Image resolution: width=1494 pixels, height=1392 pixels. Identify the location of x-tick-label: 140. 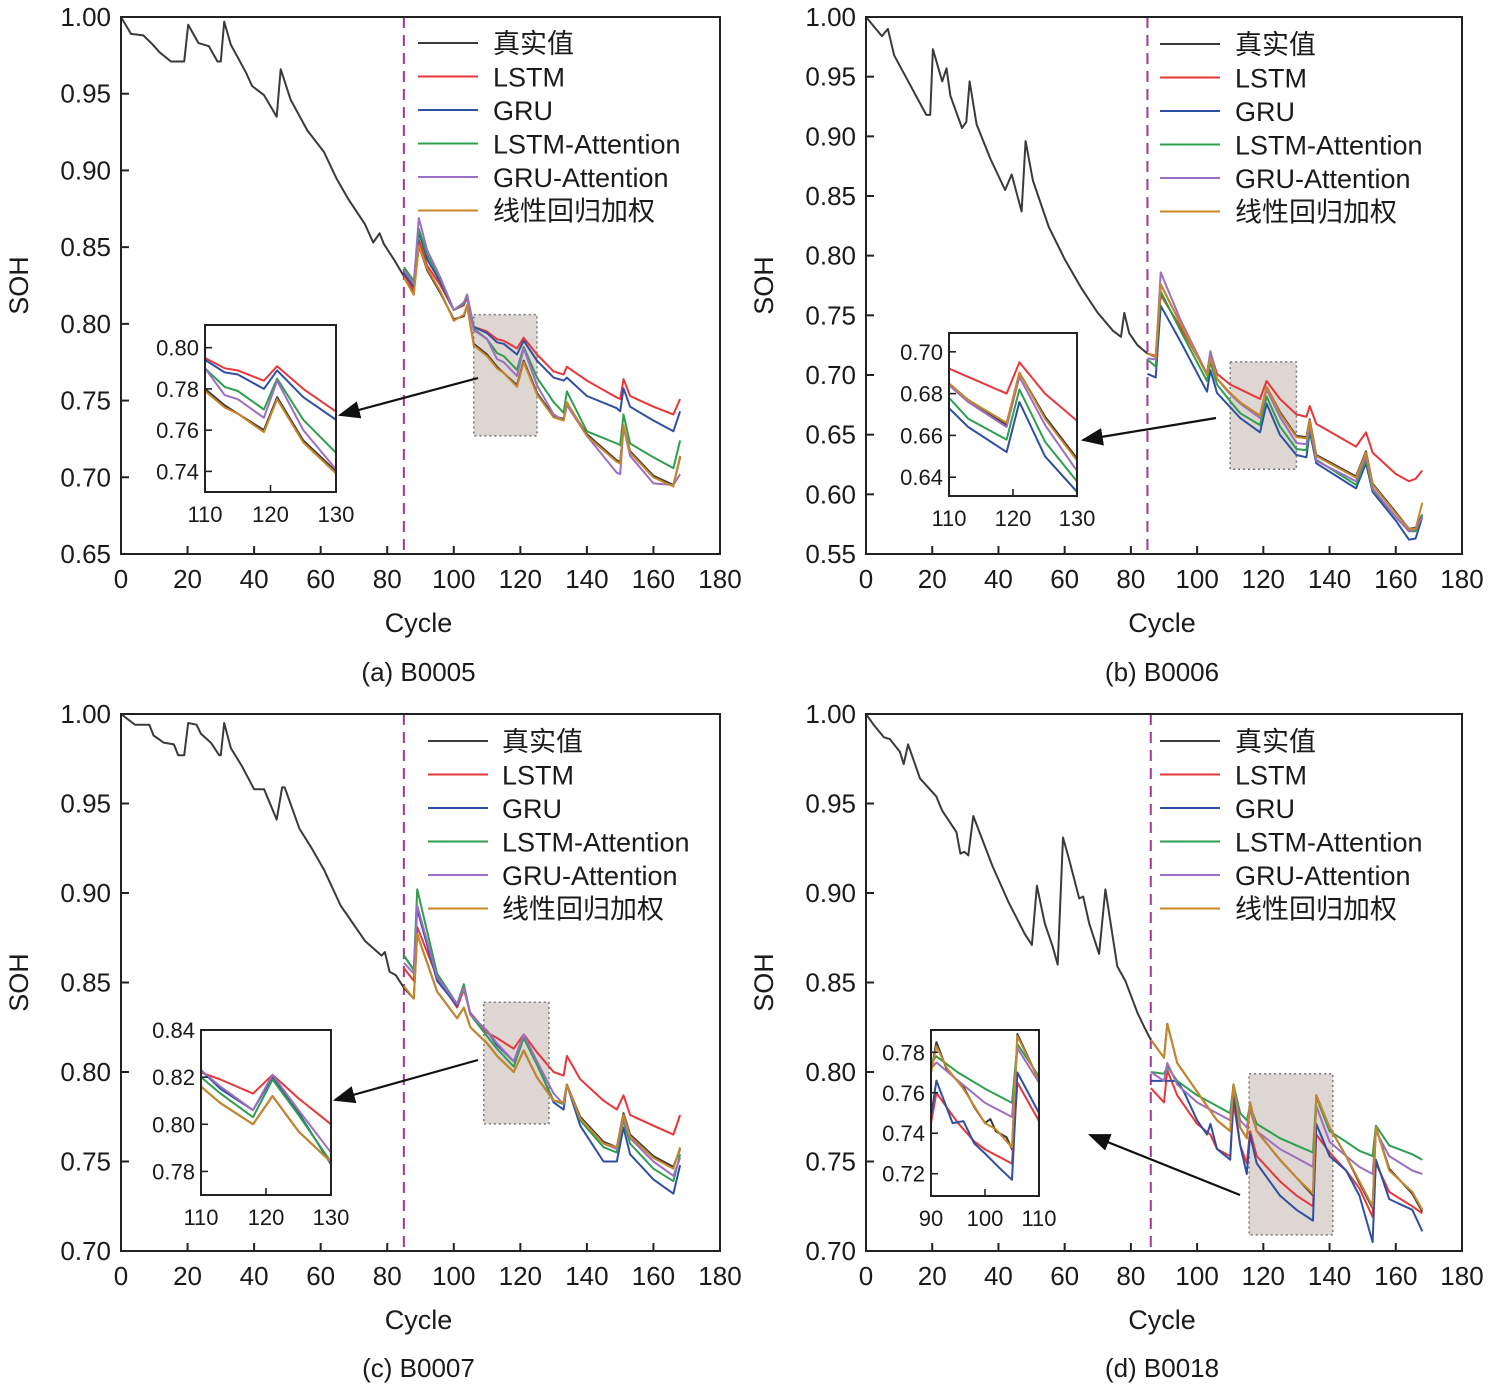
(1329, 579).